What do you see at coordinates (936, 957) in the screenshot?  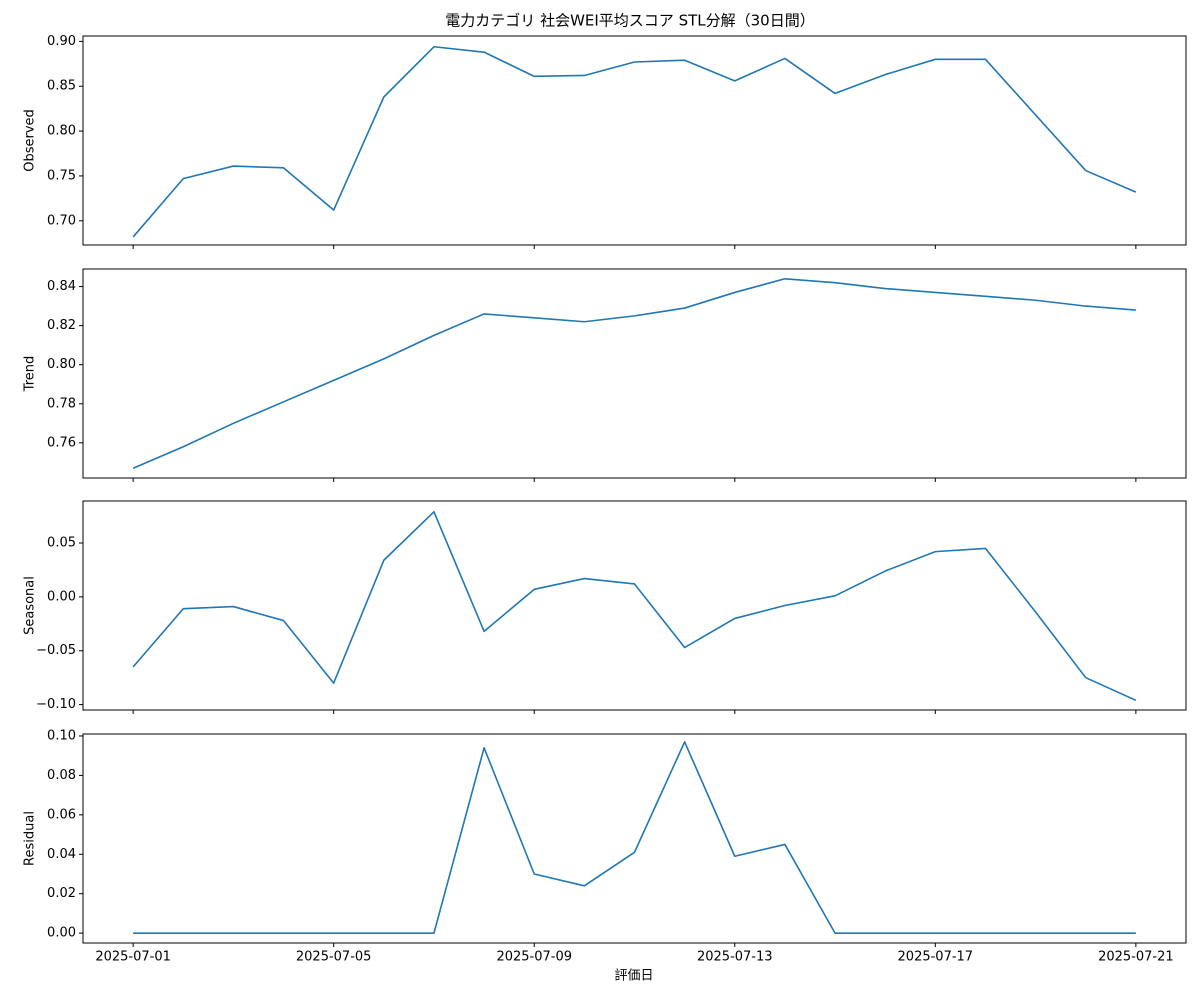 I see `x-tick-label: 2025-07-17` at bounding box center [936, 957].